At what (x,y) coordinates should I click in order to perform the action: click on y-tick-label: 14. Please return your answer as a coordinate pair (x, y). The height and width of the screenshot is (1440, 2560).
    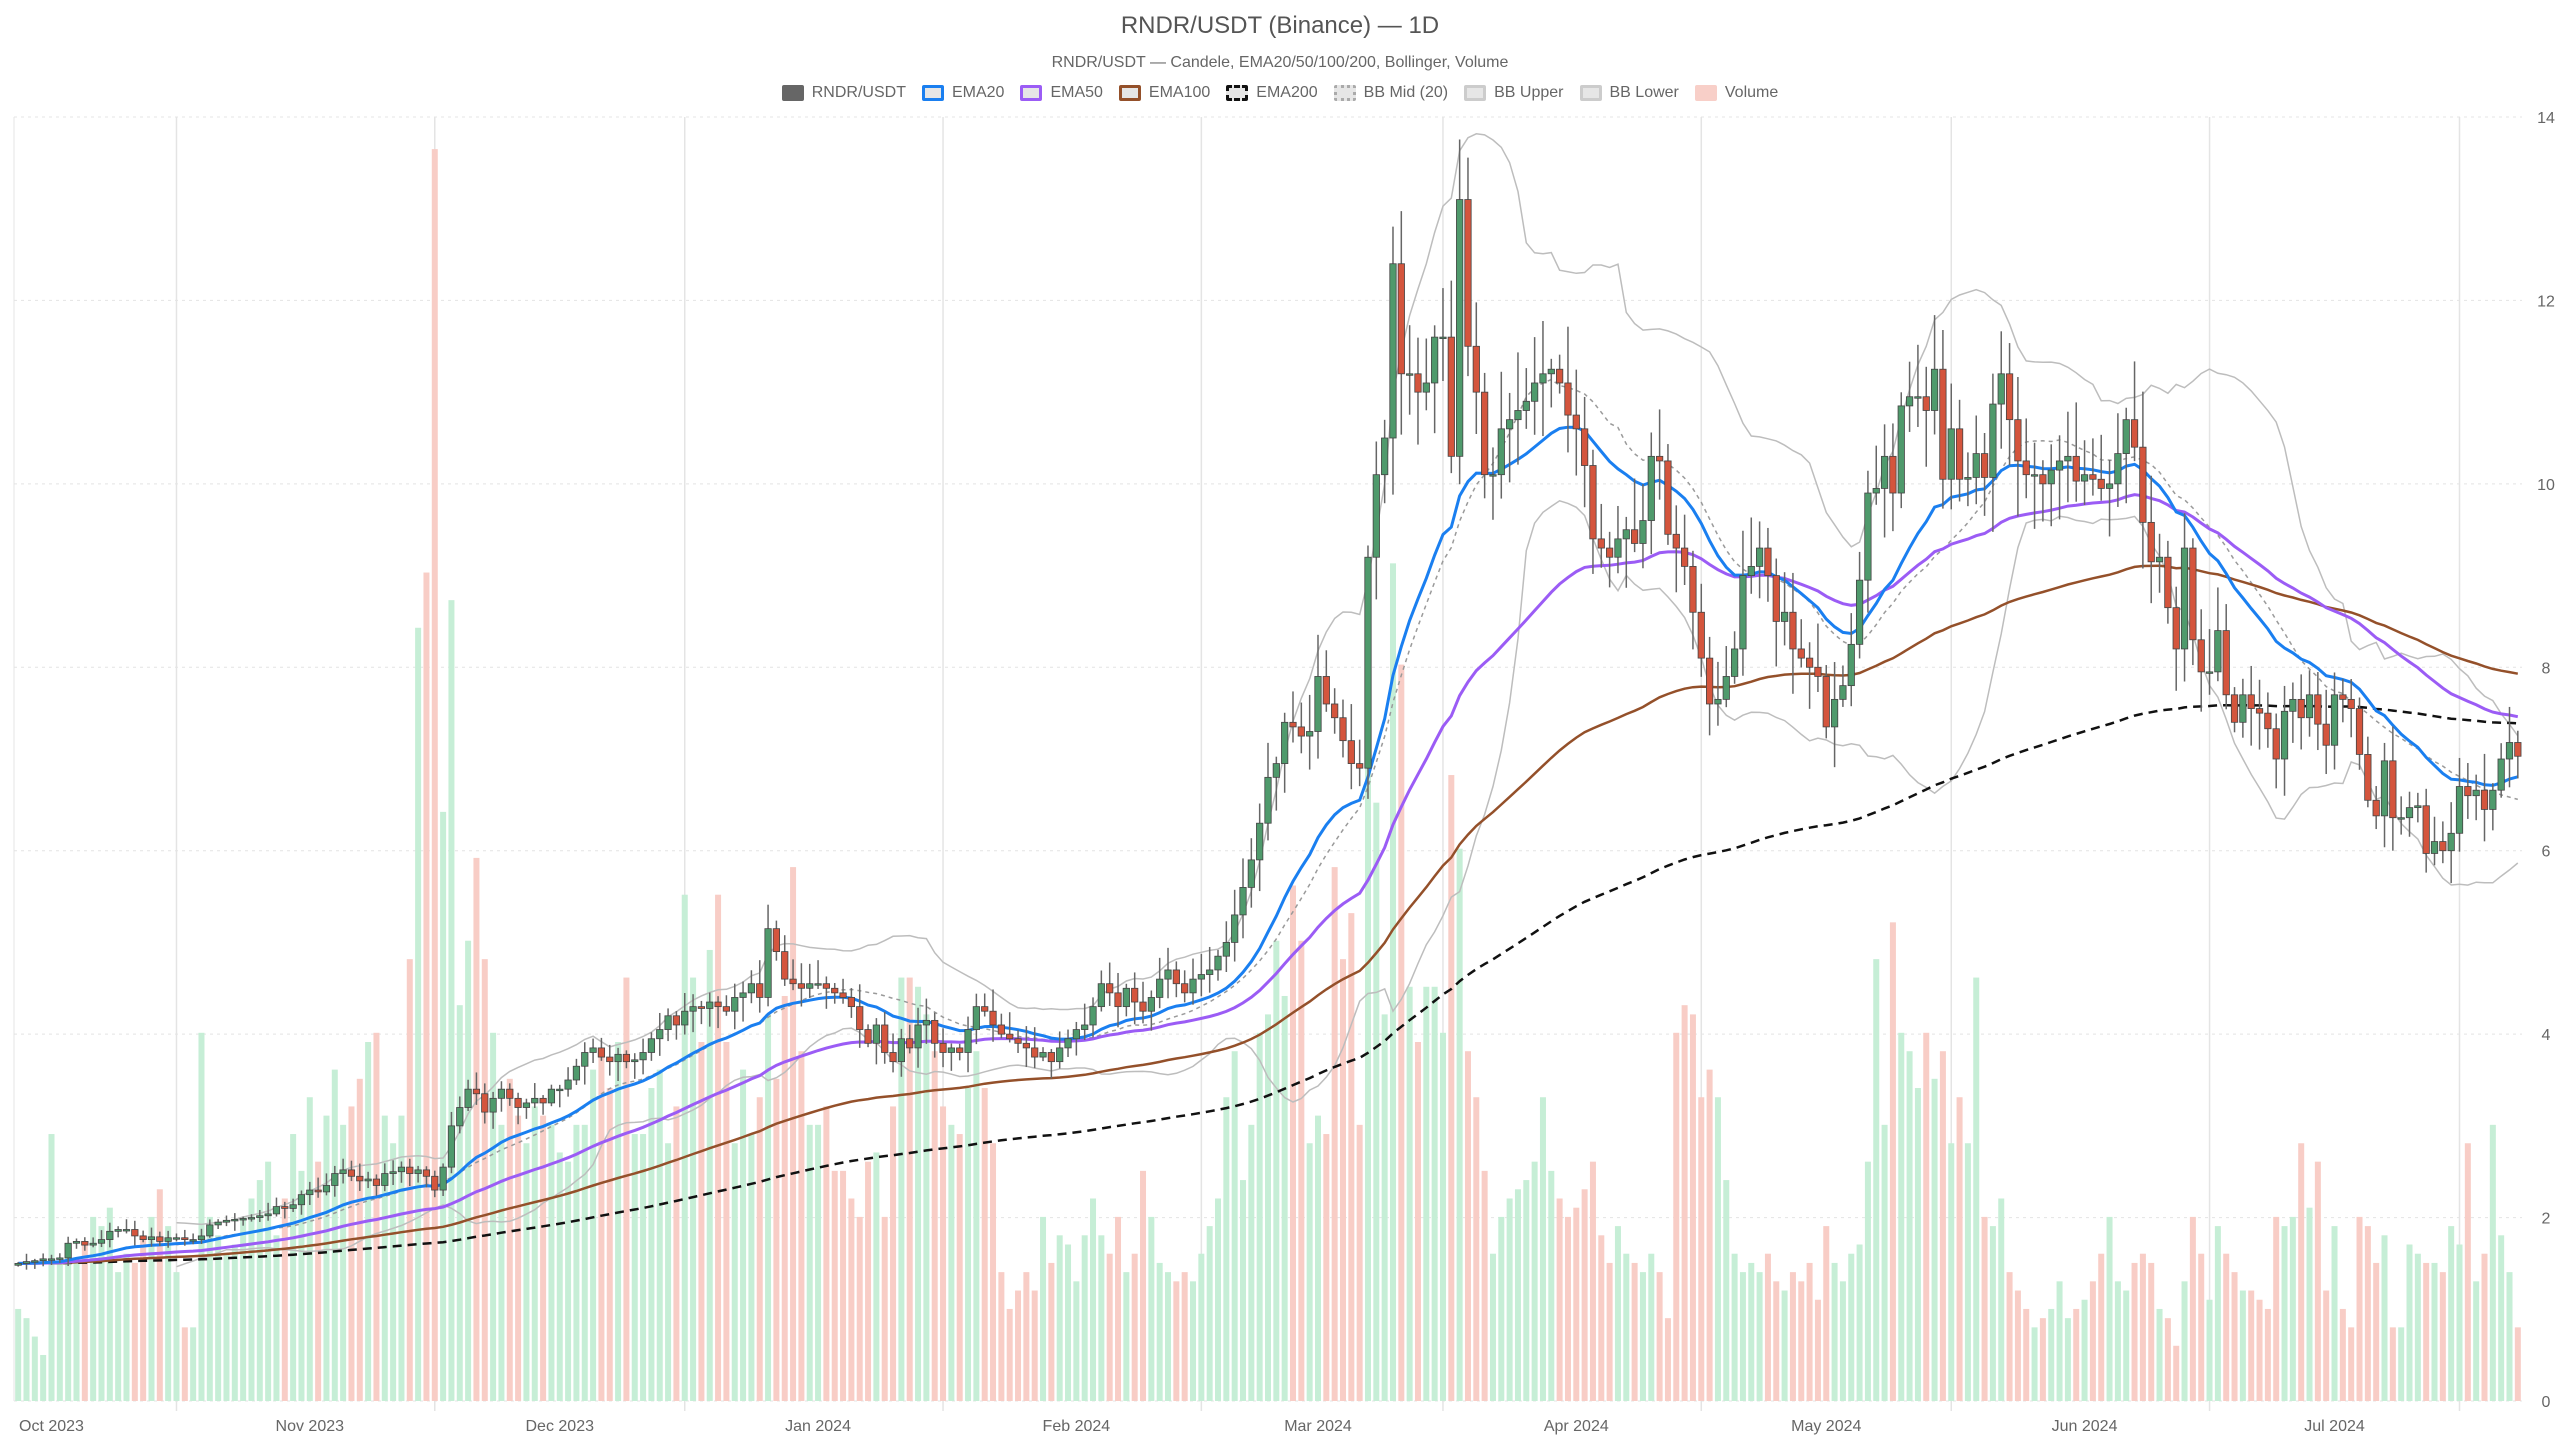
    Looking at the image, I should click on (2546, 118).